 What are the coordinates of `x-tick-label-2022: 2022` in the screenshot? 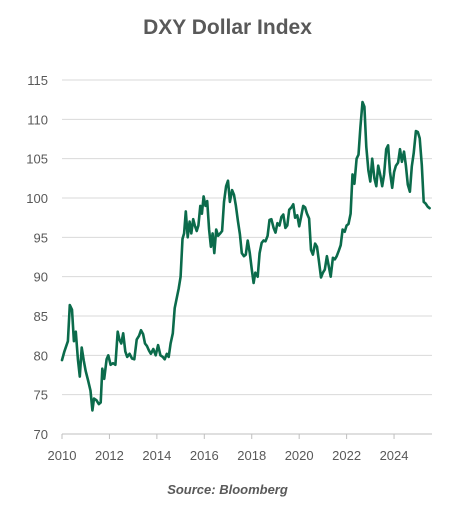 It's located at (346, 455).